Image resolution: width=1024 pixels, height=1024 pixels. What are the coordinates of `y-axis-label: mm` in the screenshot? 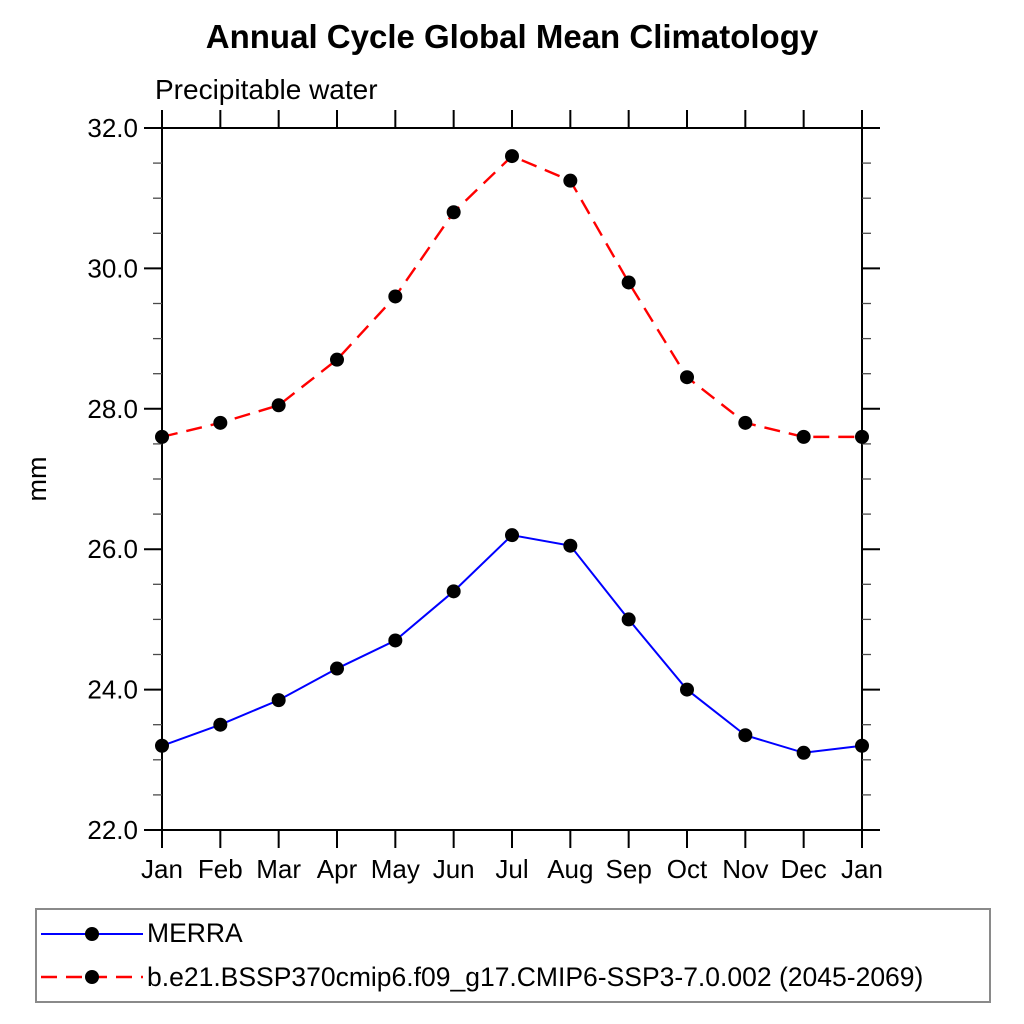 It's located at (37, 479).